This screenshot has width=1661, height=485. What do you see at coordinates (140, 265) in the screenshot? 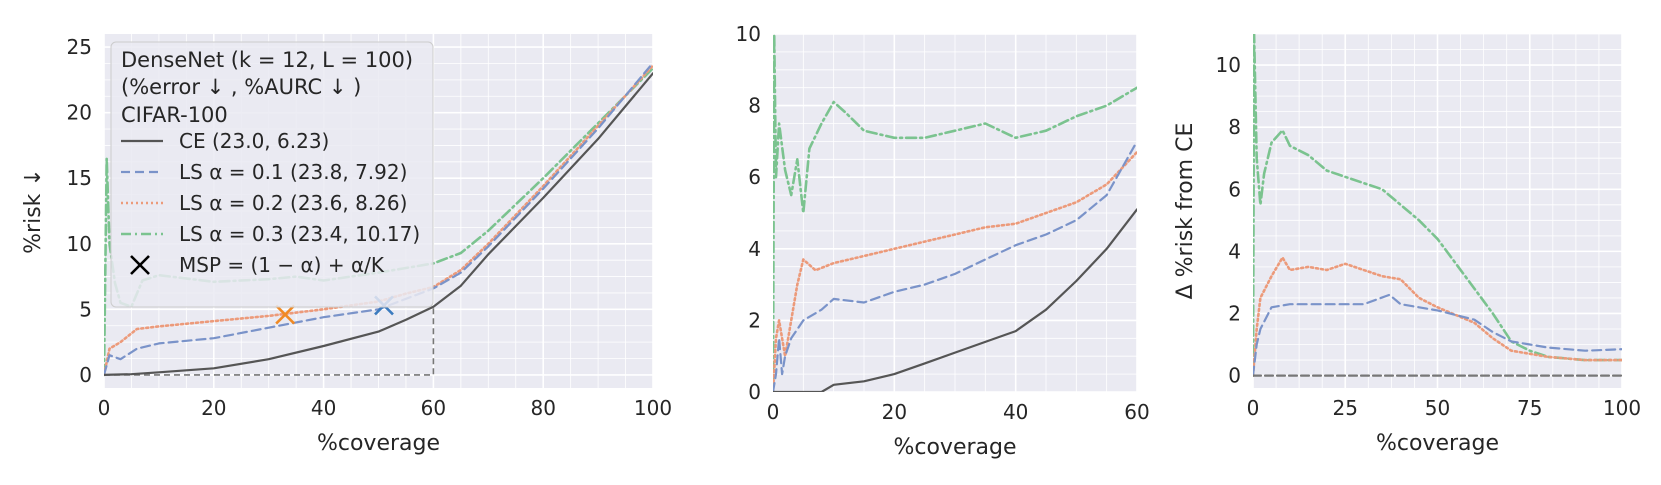
I see `legend-swatch-x` at bounding box center [140, 265].